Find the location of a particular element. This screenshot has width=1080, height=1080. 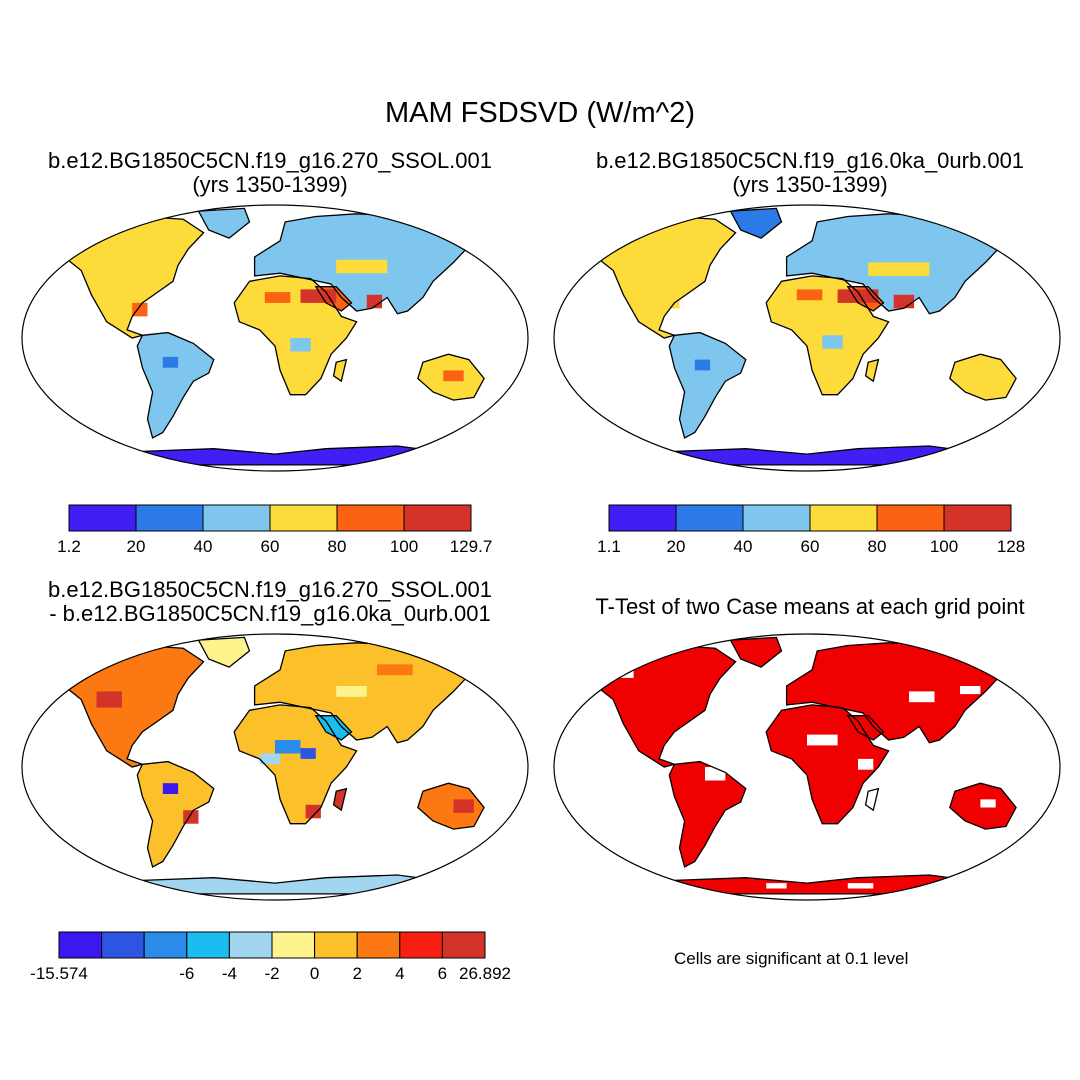

colorbar-label: 100 is located at coordinates (404, 546).